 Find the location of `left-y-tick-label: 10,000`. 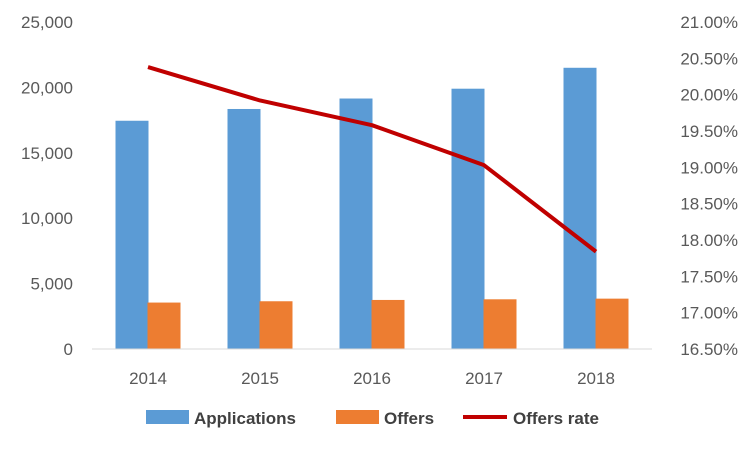

left-y-tick-label: 10,000 is located at coordinates (47, 218).